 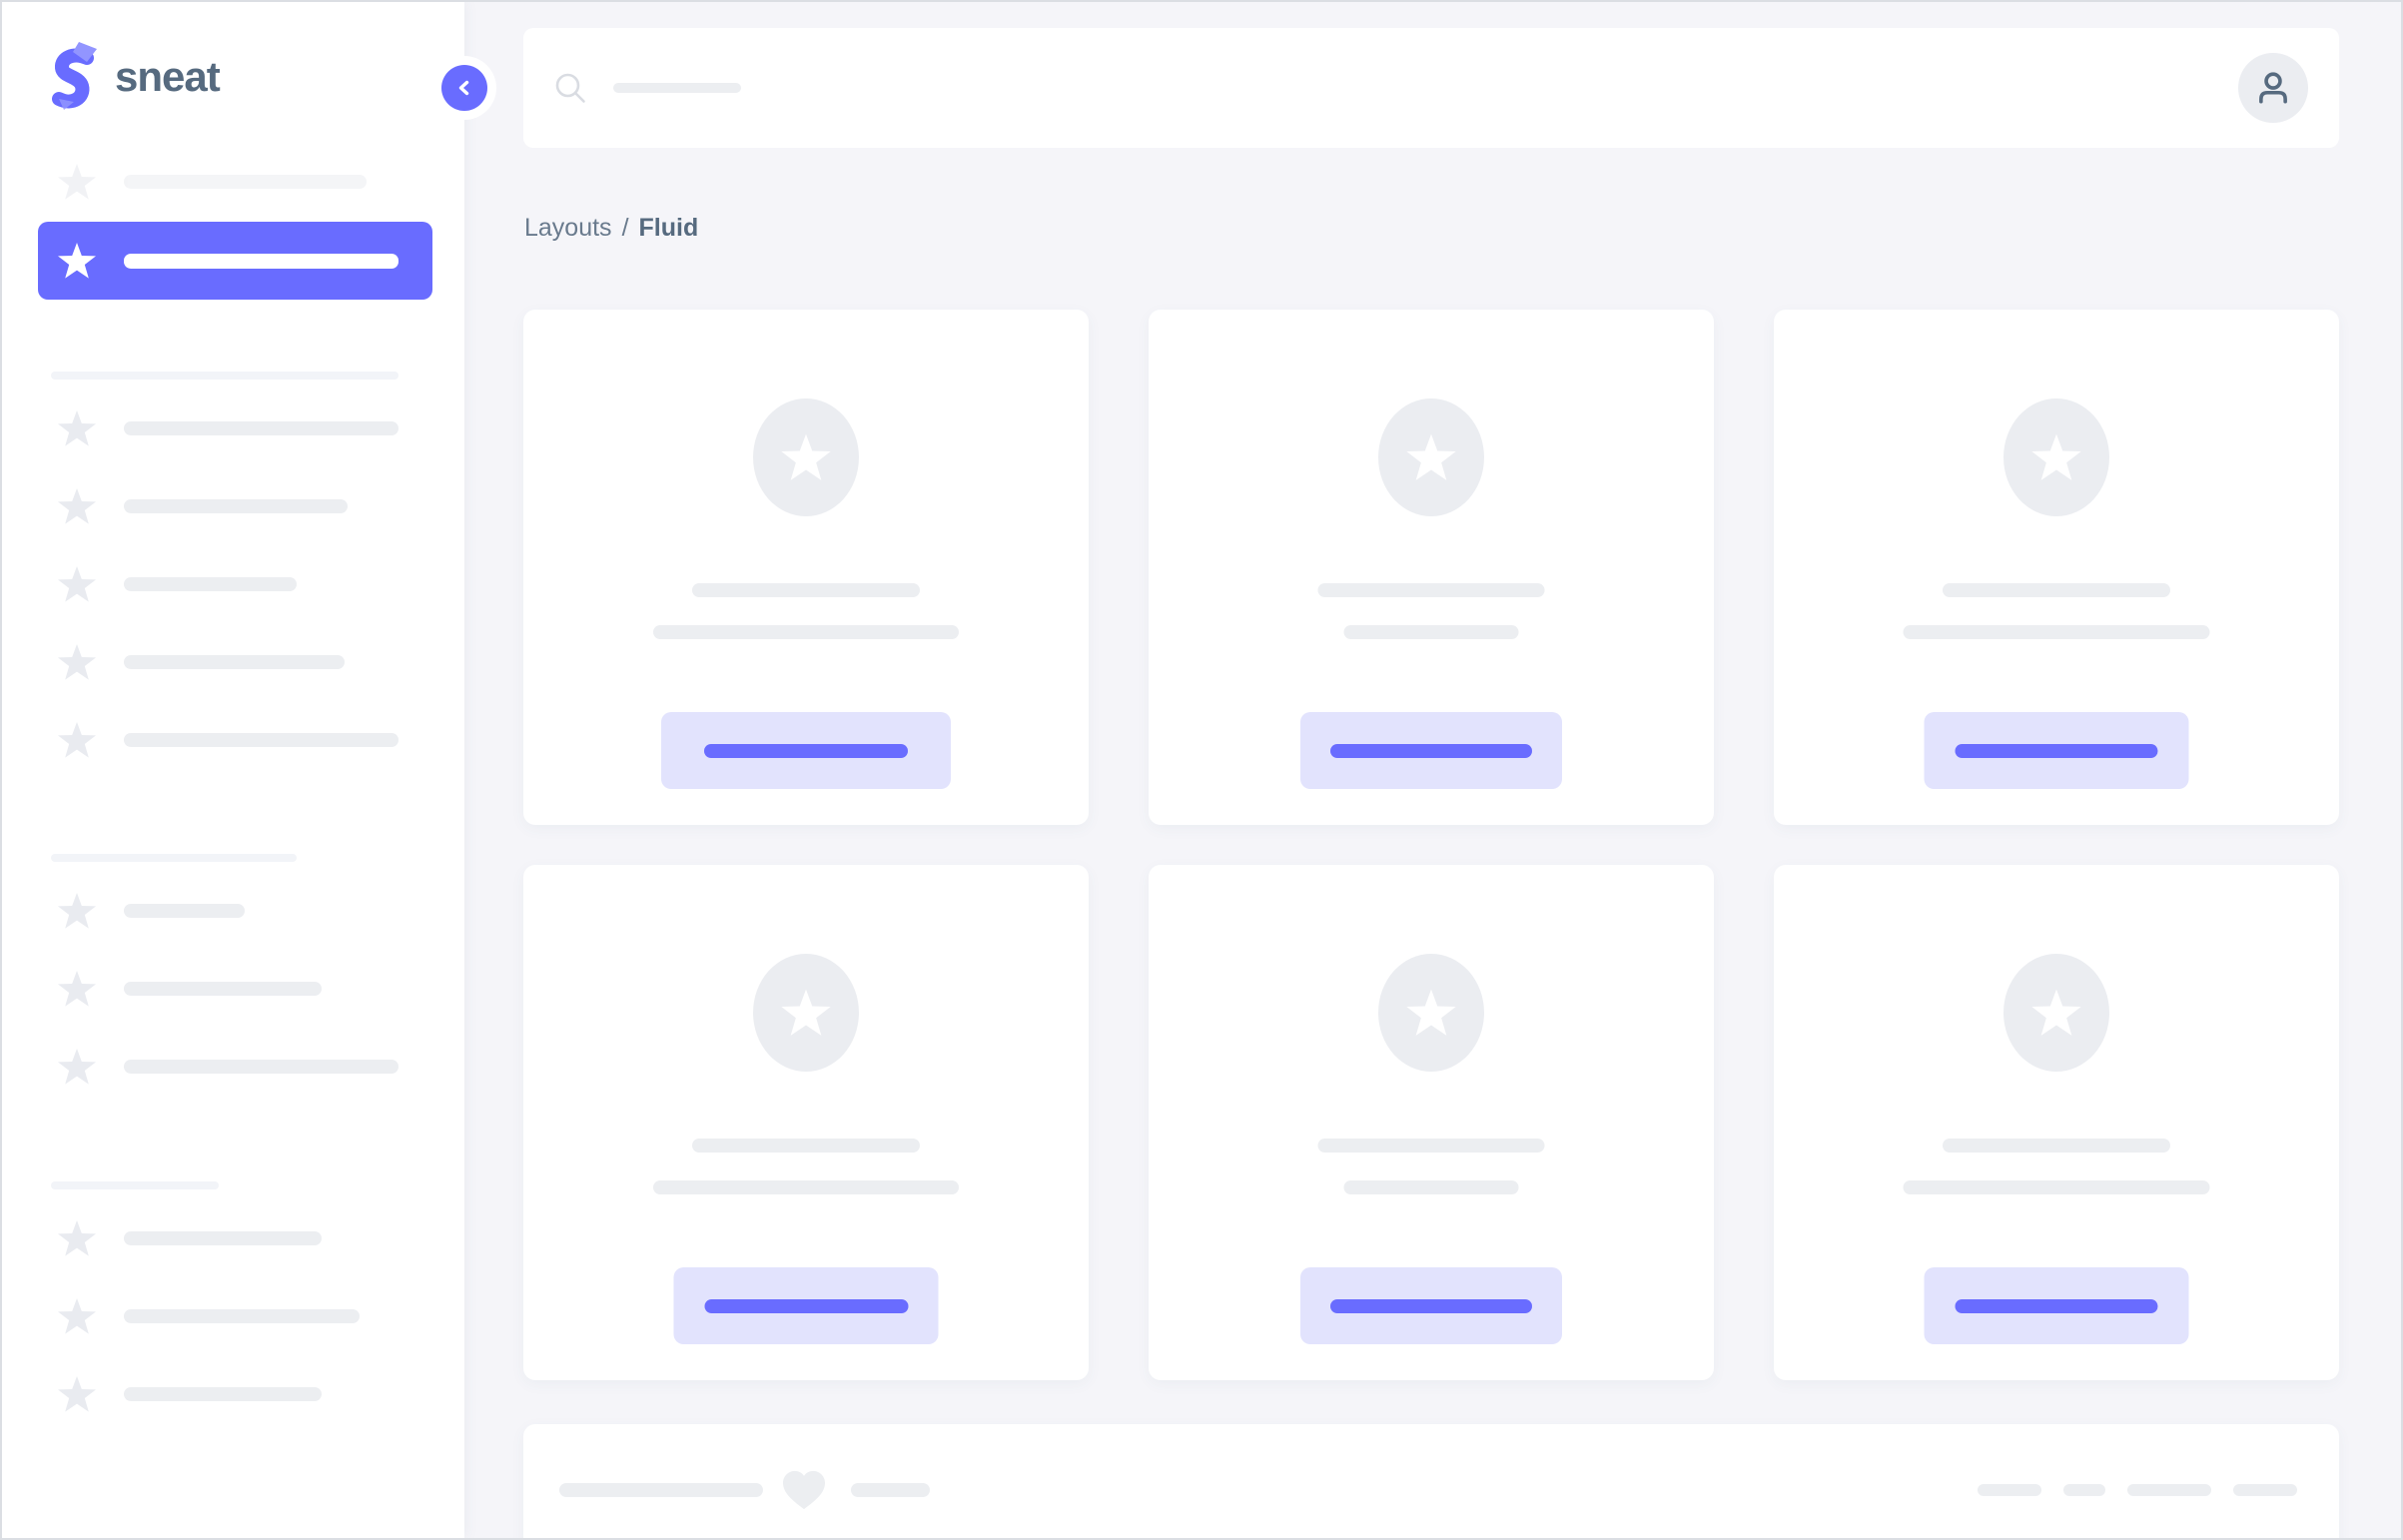 I want to click on sidebar-collapse-ring, so click(x=464, y=88).